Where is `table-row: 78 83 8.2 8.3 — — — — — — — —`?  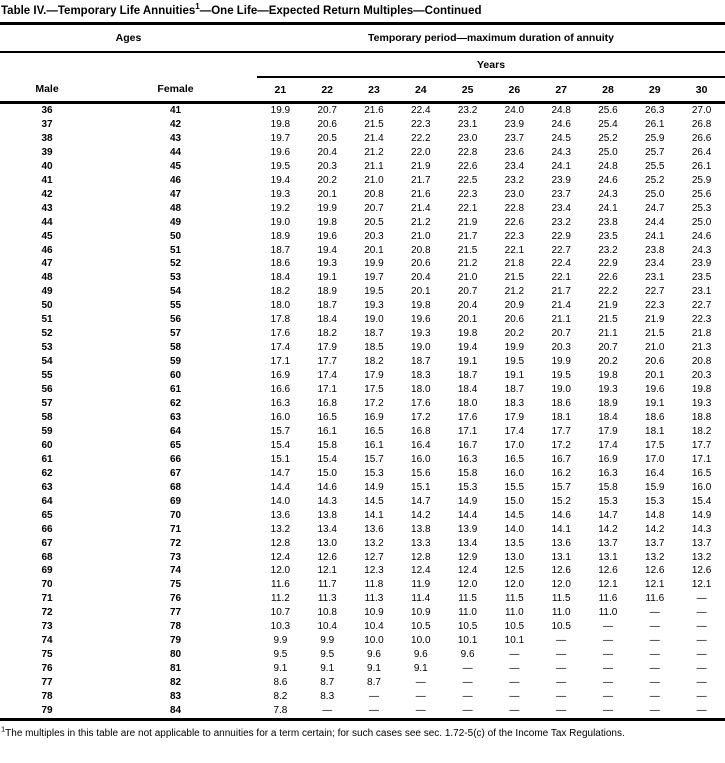
table-row: 78 83 8.2 8.3 — — — — — — — — is located at coordinates (362, 697).